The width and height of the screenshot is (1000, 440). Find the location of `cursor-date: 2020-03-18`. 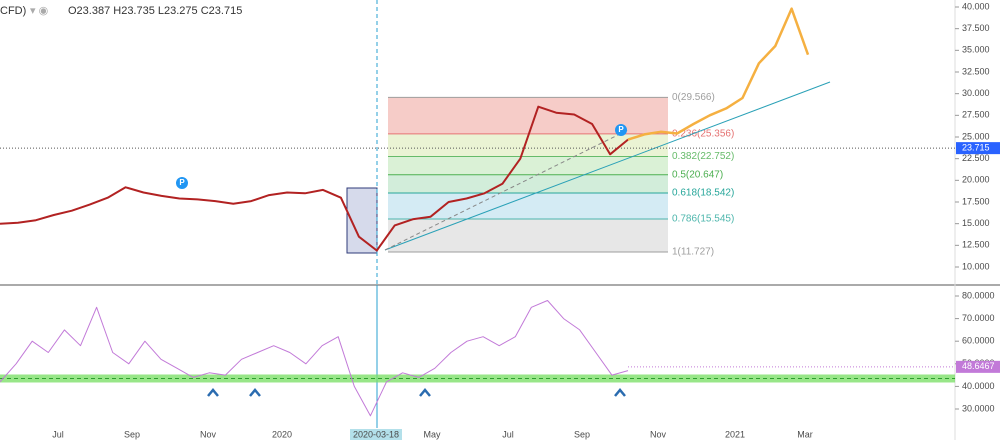

cursor-date: 2020-03-18 is located at coordinates (376, 434).